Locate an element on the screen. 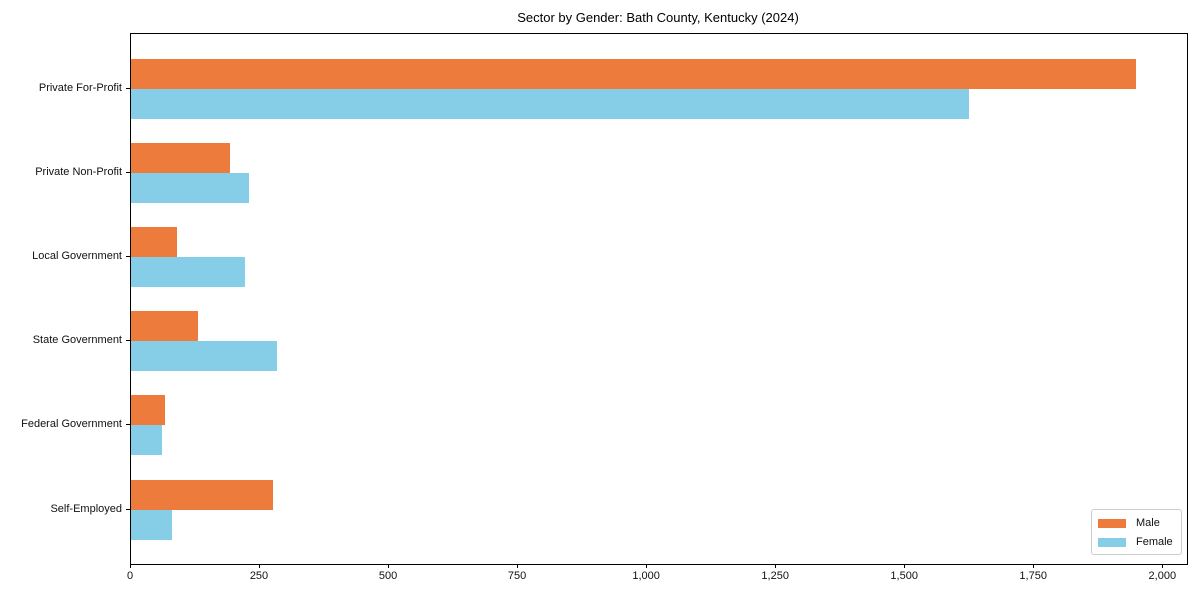 The image size is (1200, 600). bar-male-private-non-profit is located at coordinates (181, 158).